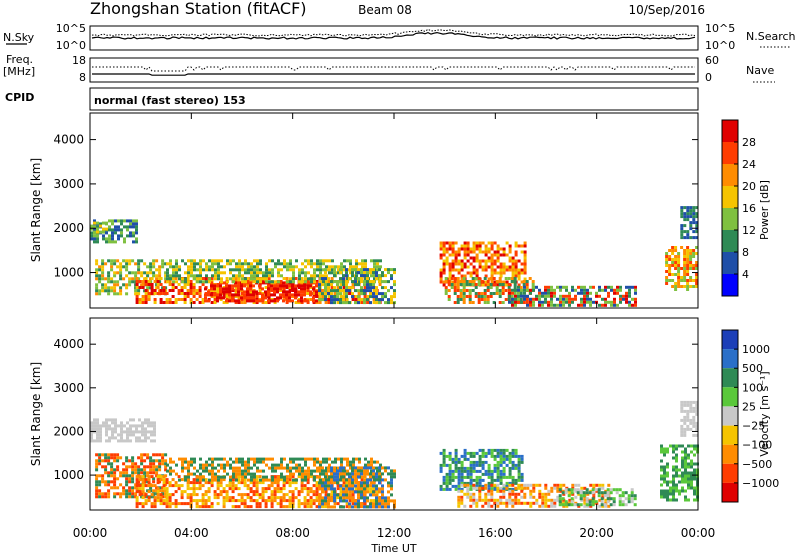 The height and width of the screenshot is (554, 800). What do you see at coordinates (730, 131) in the screenshot?
I see `colorbar-swatch` at bounding box center [730, 131].